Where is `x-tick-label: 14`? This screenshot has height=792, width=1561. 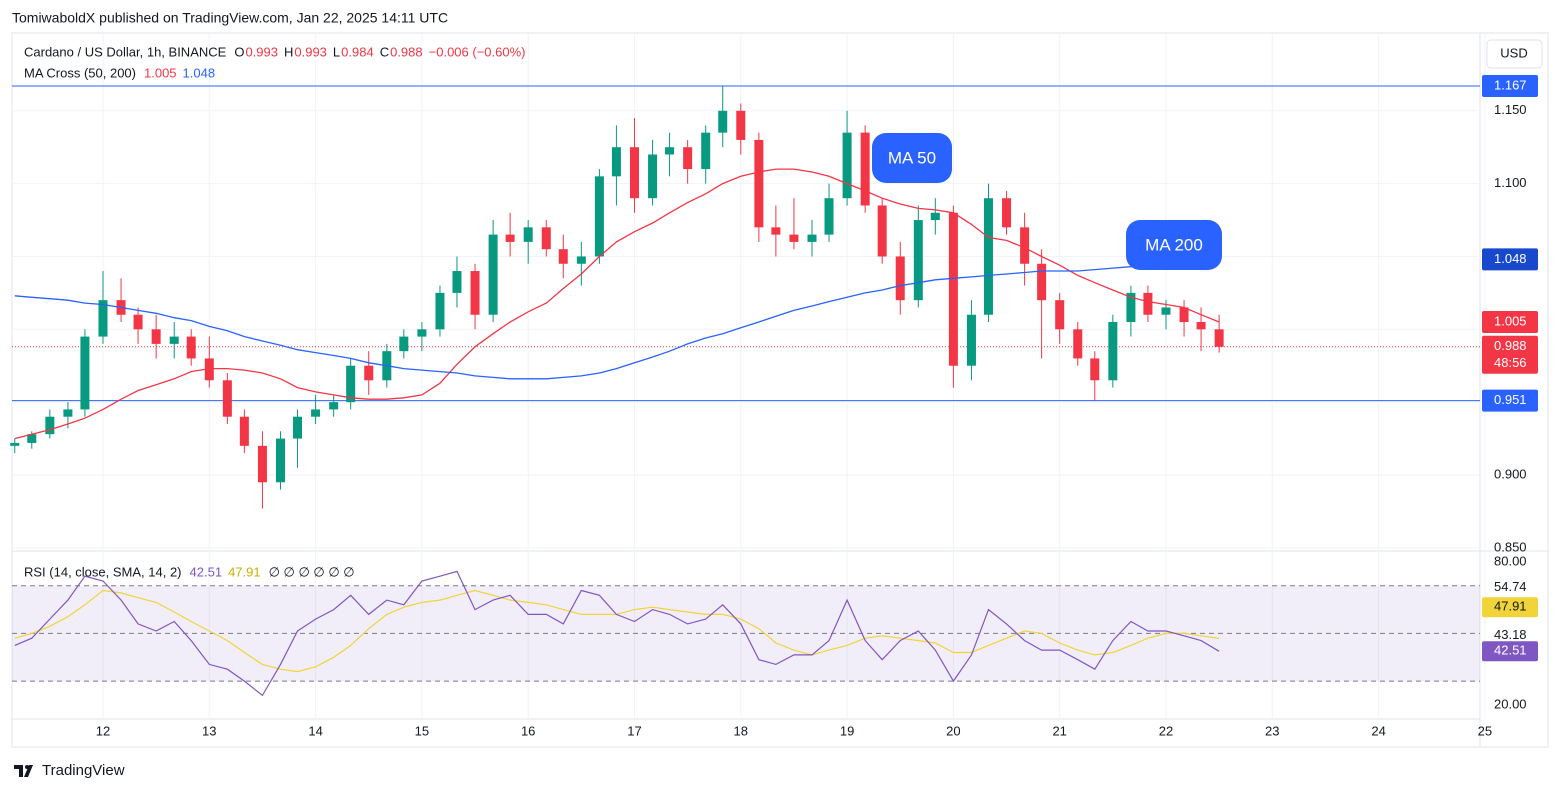 x-tick-label: 14 is located at coordinates (315, 730).